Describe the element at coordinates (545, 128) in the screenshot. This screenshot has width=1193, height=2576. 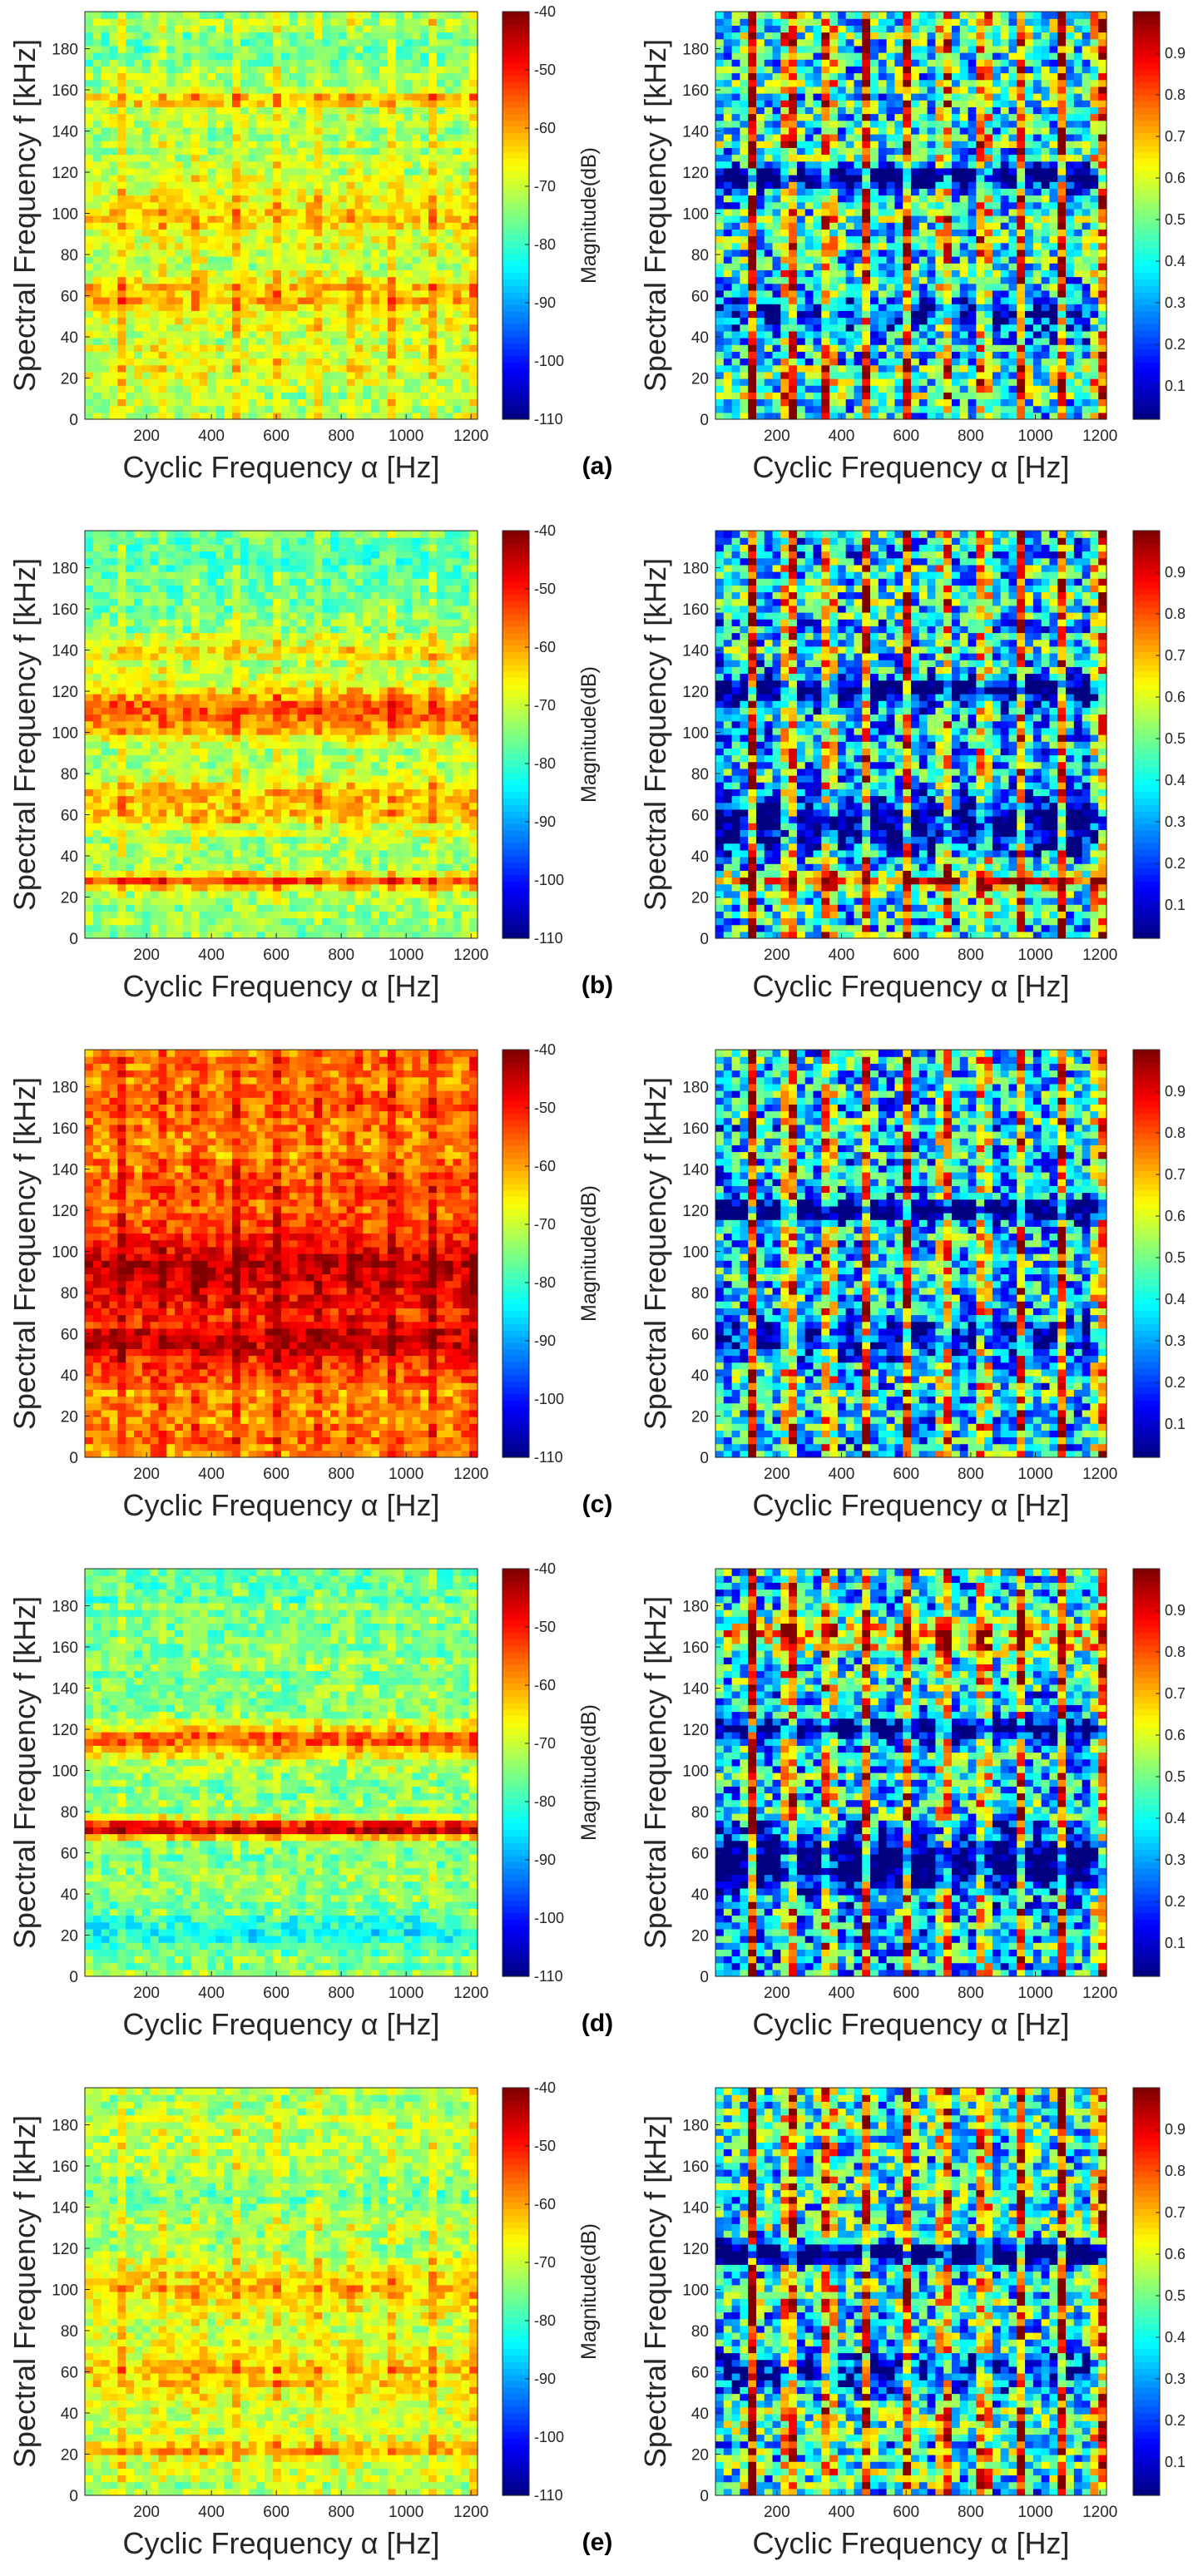
I see `colorbar-tick-label: -60` at that location.